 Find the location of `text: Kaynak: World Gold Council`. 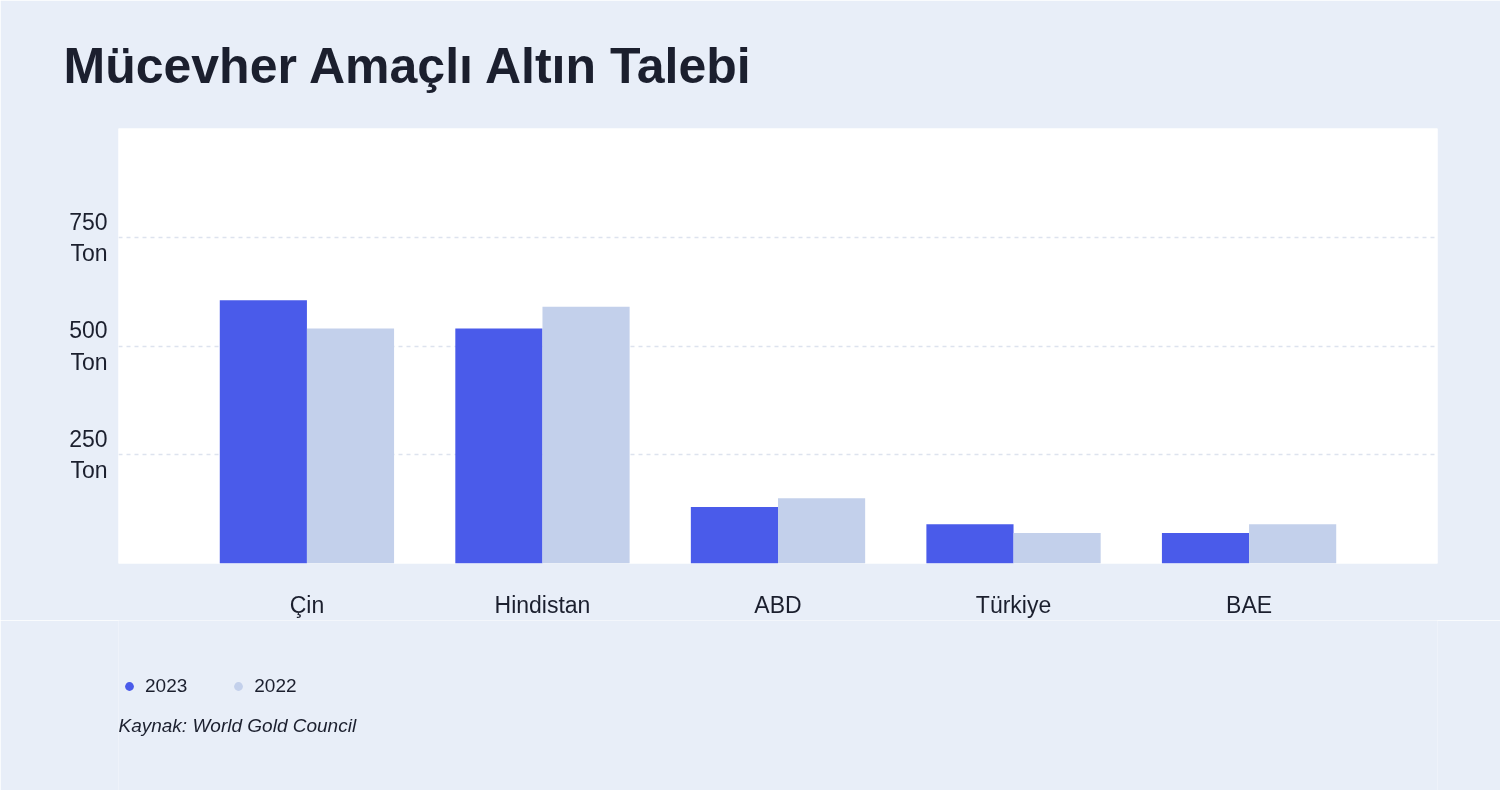

text: Kaynak: World Gold Council is located at coordinates (237, 725).